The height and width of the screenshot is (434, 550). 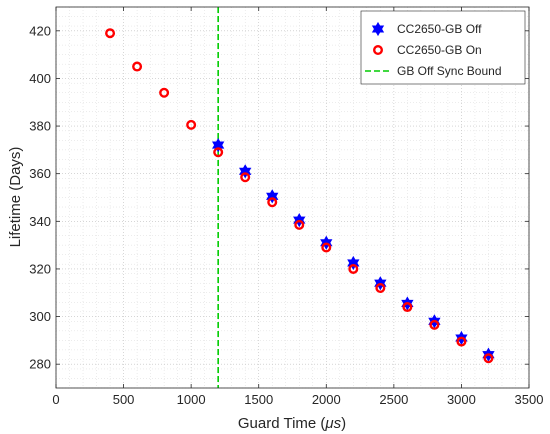 I want to click on legend-item-sync-bound: GB Off Sync Bound, so click(x=433, y=71).